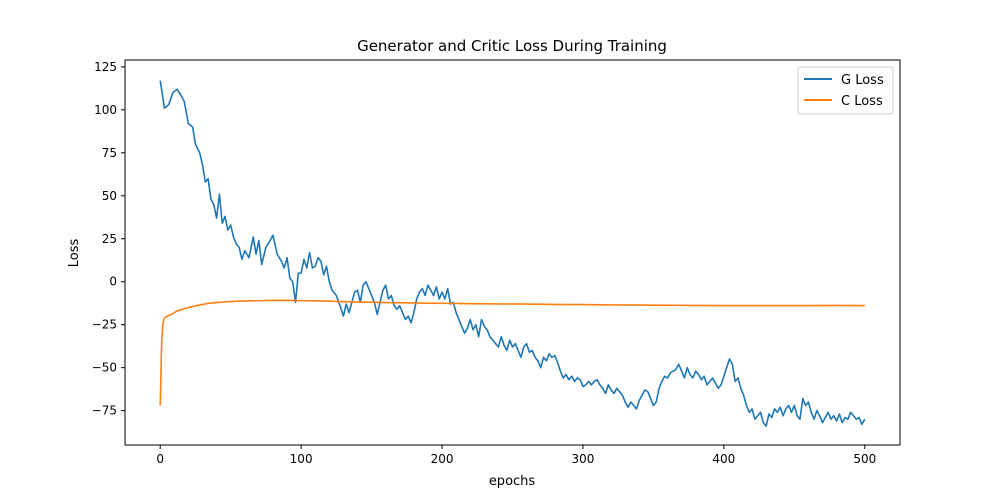 The image size is (1000, 500). Describe the element at coordinates (109, 153) in the screenshot. I see `y-tick-label: 75` at that location.